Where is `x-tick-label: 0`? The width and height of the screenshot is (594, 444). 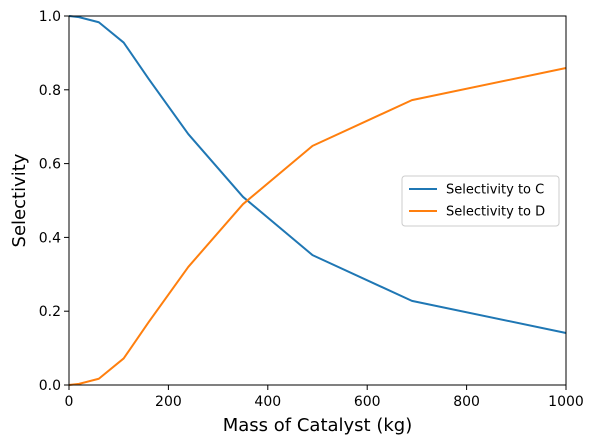 x-tick-label: 0 is located at coordinates (69, 402).